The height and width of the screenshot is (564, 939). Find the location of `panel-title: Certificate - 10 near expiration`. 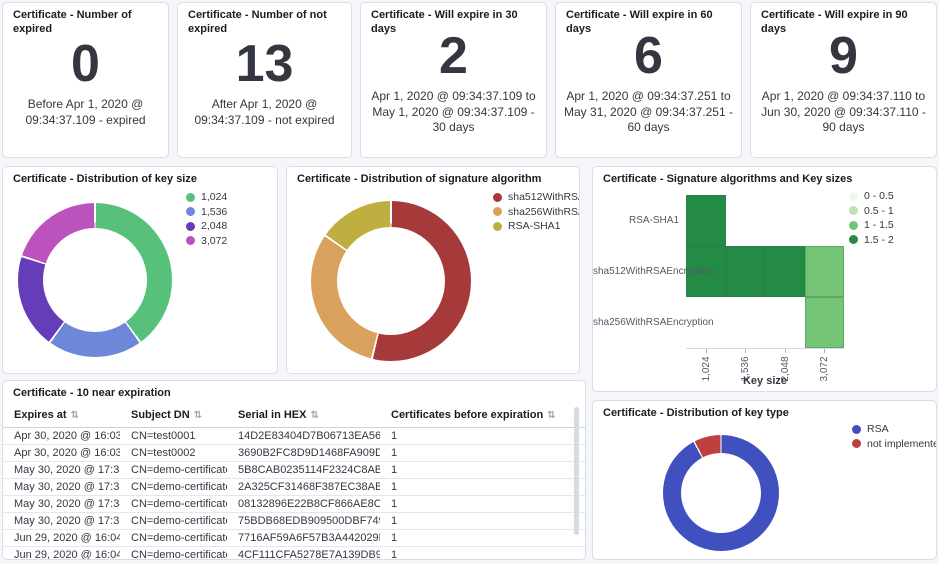

panel-title: Certificate - 10 near expiration is located at coordinates (92, 393).